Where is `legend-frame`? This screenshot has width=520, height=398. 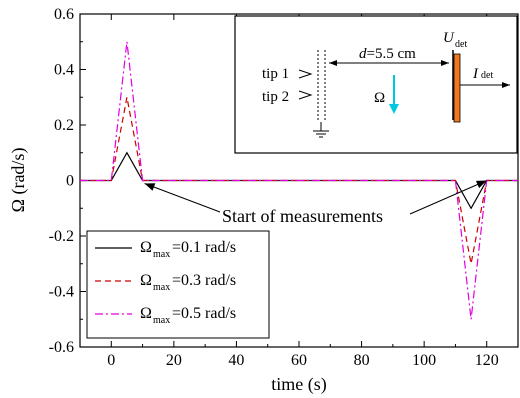
legend-frame is located at coordinates (178, 284).